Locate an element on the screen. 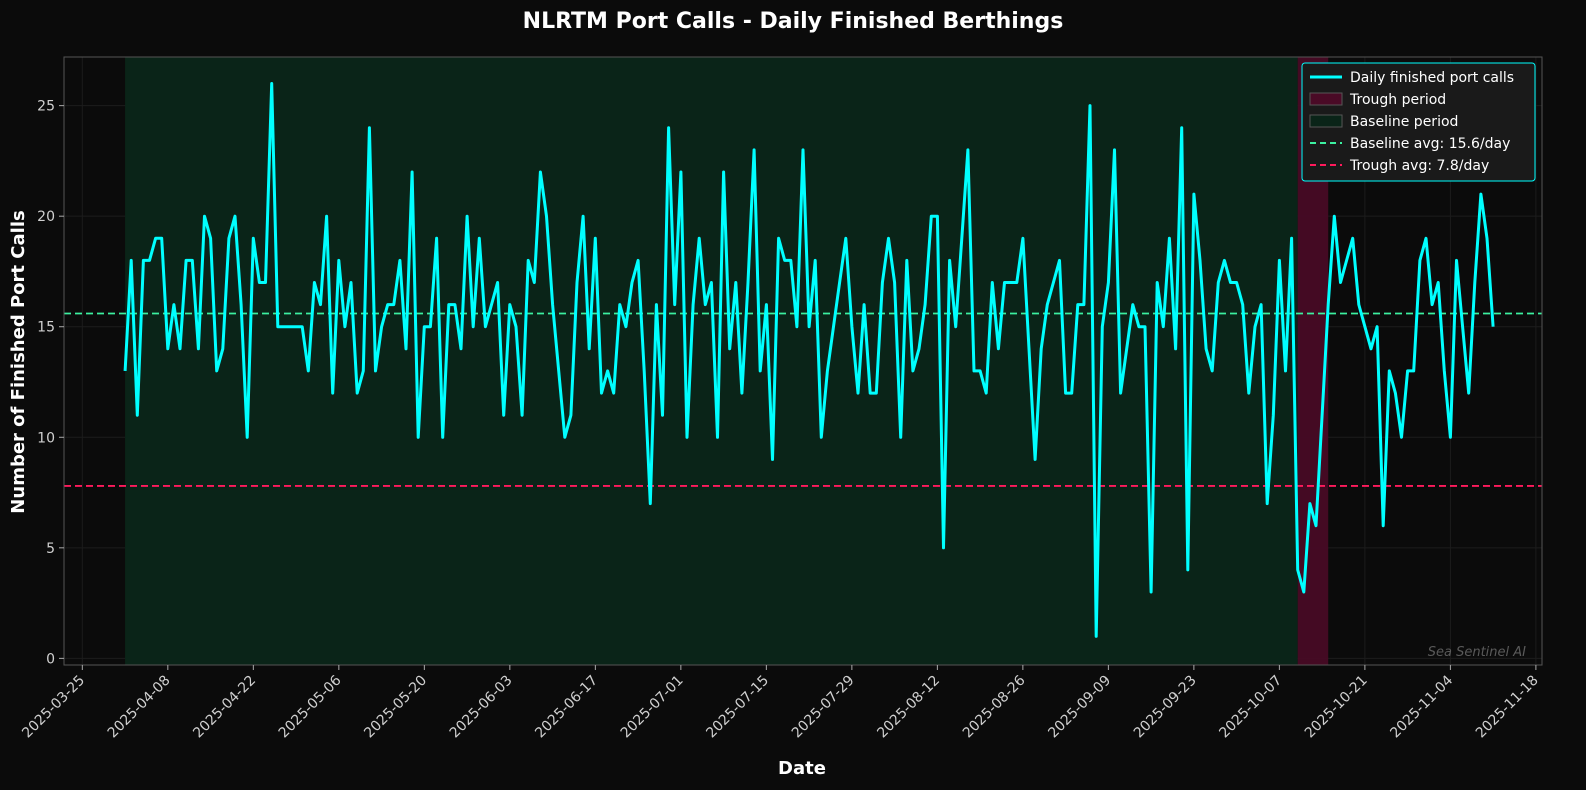  y-tick-label: 25 is located at coordinates (46, 107).